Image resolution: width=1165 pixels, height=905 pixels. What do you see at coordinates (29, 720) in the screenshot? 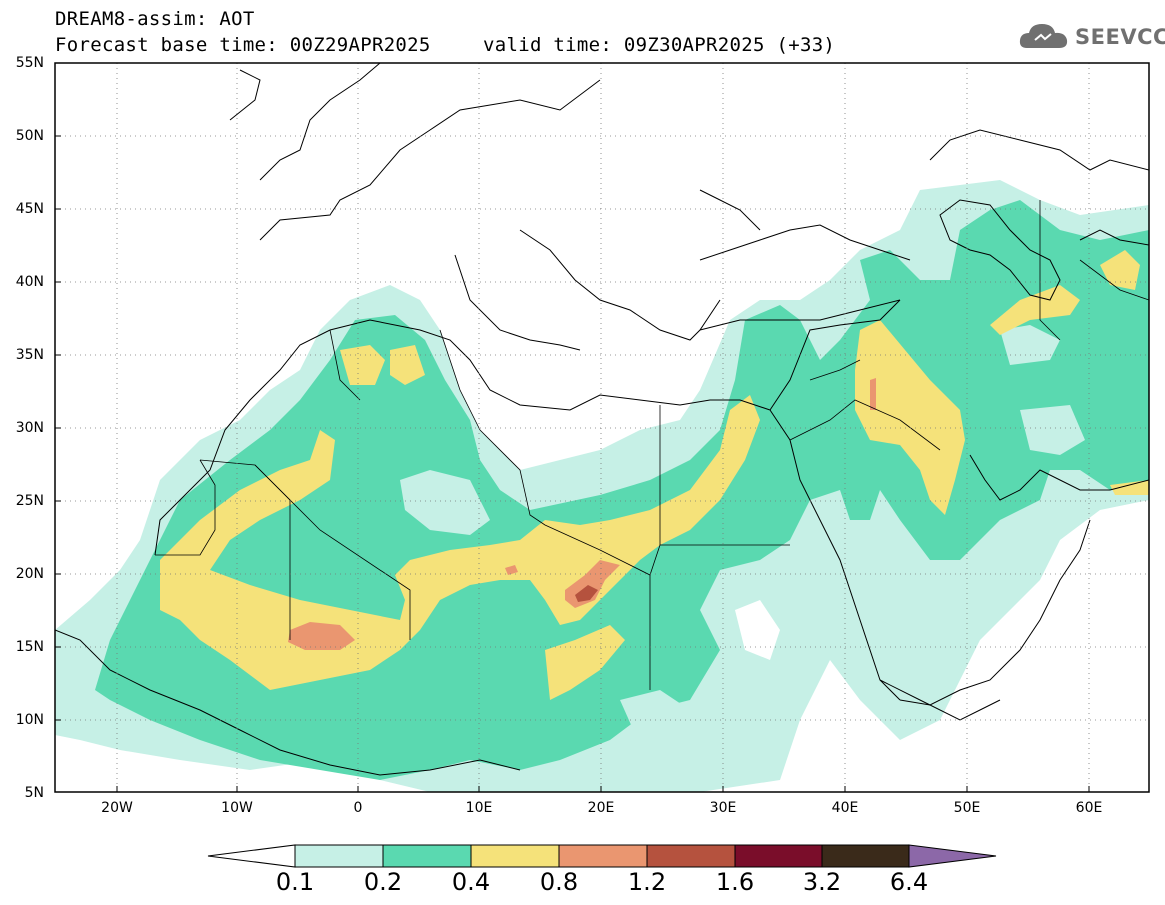
I see `lat-label: 10N` at bounding box center [29, 720].